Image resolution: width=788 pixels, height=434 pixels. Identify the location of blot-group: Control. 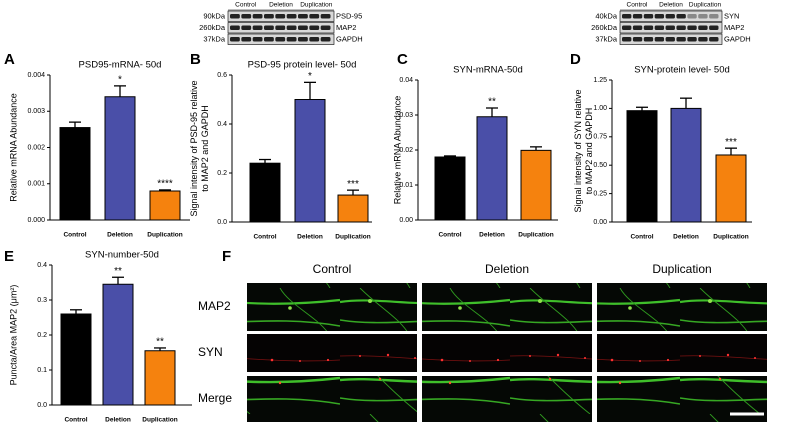
(638, 5).